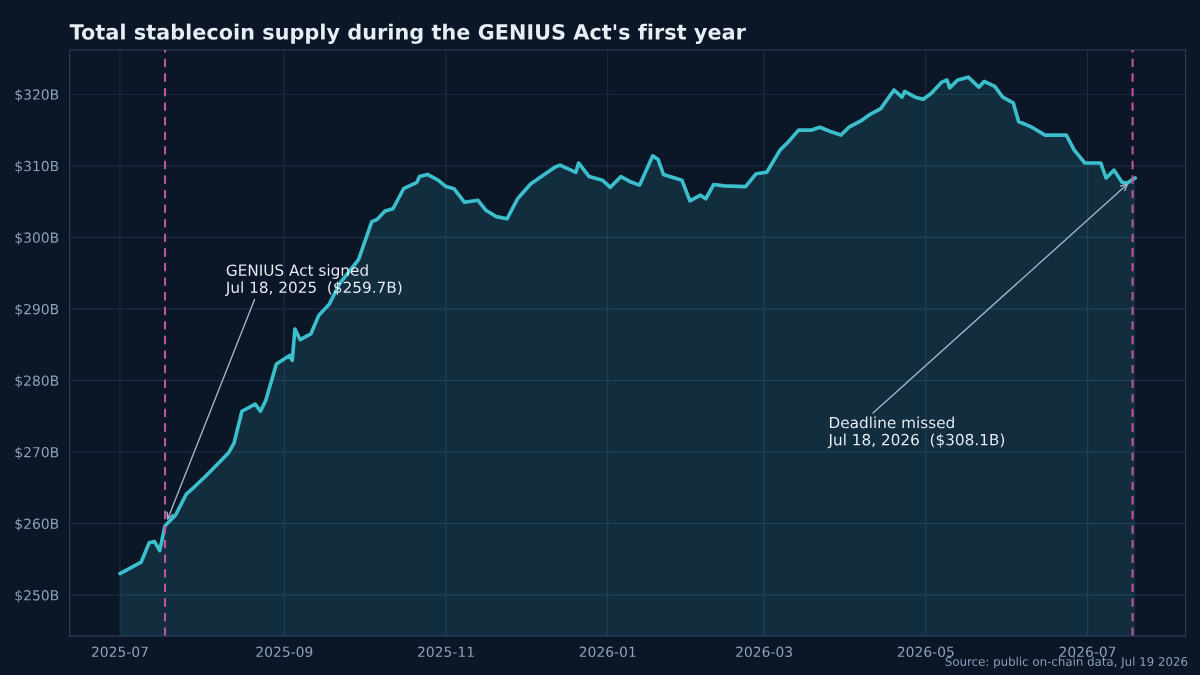  What do you see at coordinates (37, 310) in the screenshot?
I see `y-tick-label: $290B` at bounding box center [37, 310].